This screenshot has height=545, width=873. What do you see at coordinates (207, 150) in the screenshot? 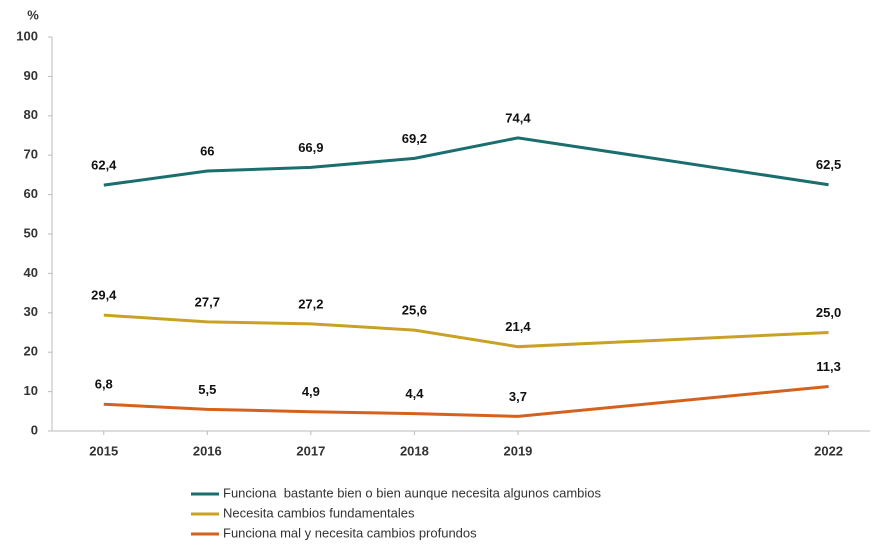
I see `data-label: 66` at bounding box center [207, 150].